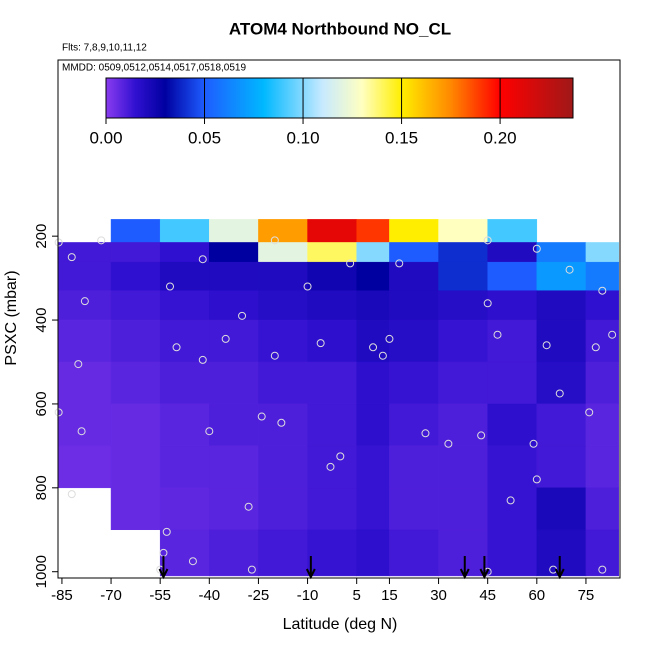  What do you see at coordinates (41, 571) in the screenshot?
I see `y-tick-label: 1000` at bounding box center [41, 571].